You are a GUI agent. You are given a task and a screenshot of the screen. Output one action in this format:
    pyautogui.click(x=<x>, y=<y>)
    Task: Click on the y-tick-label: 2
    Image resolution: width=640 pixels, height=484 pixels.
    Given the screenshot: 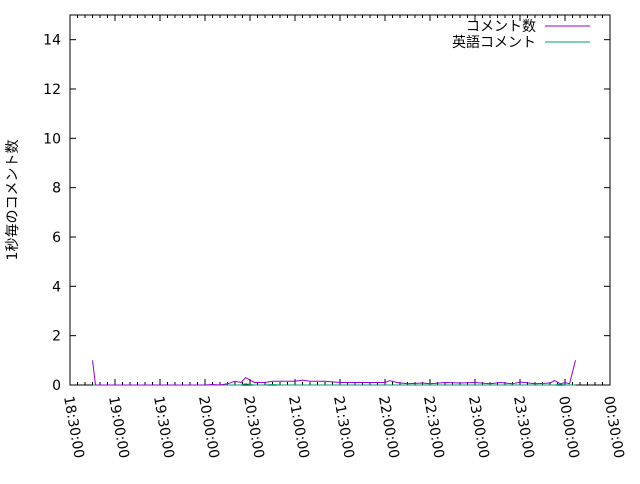 What is the action you would take?
    pyautogui.click(x=56, y=337)
    